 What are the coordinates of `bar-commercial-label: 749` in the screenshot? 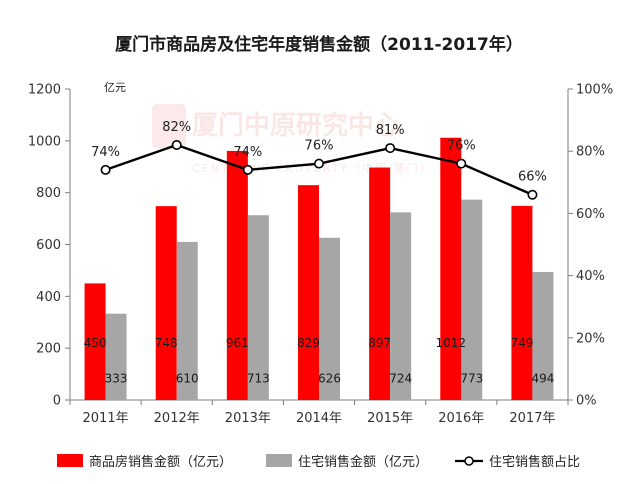 It's located at (521, 343).